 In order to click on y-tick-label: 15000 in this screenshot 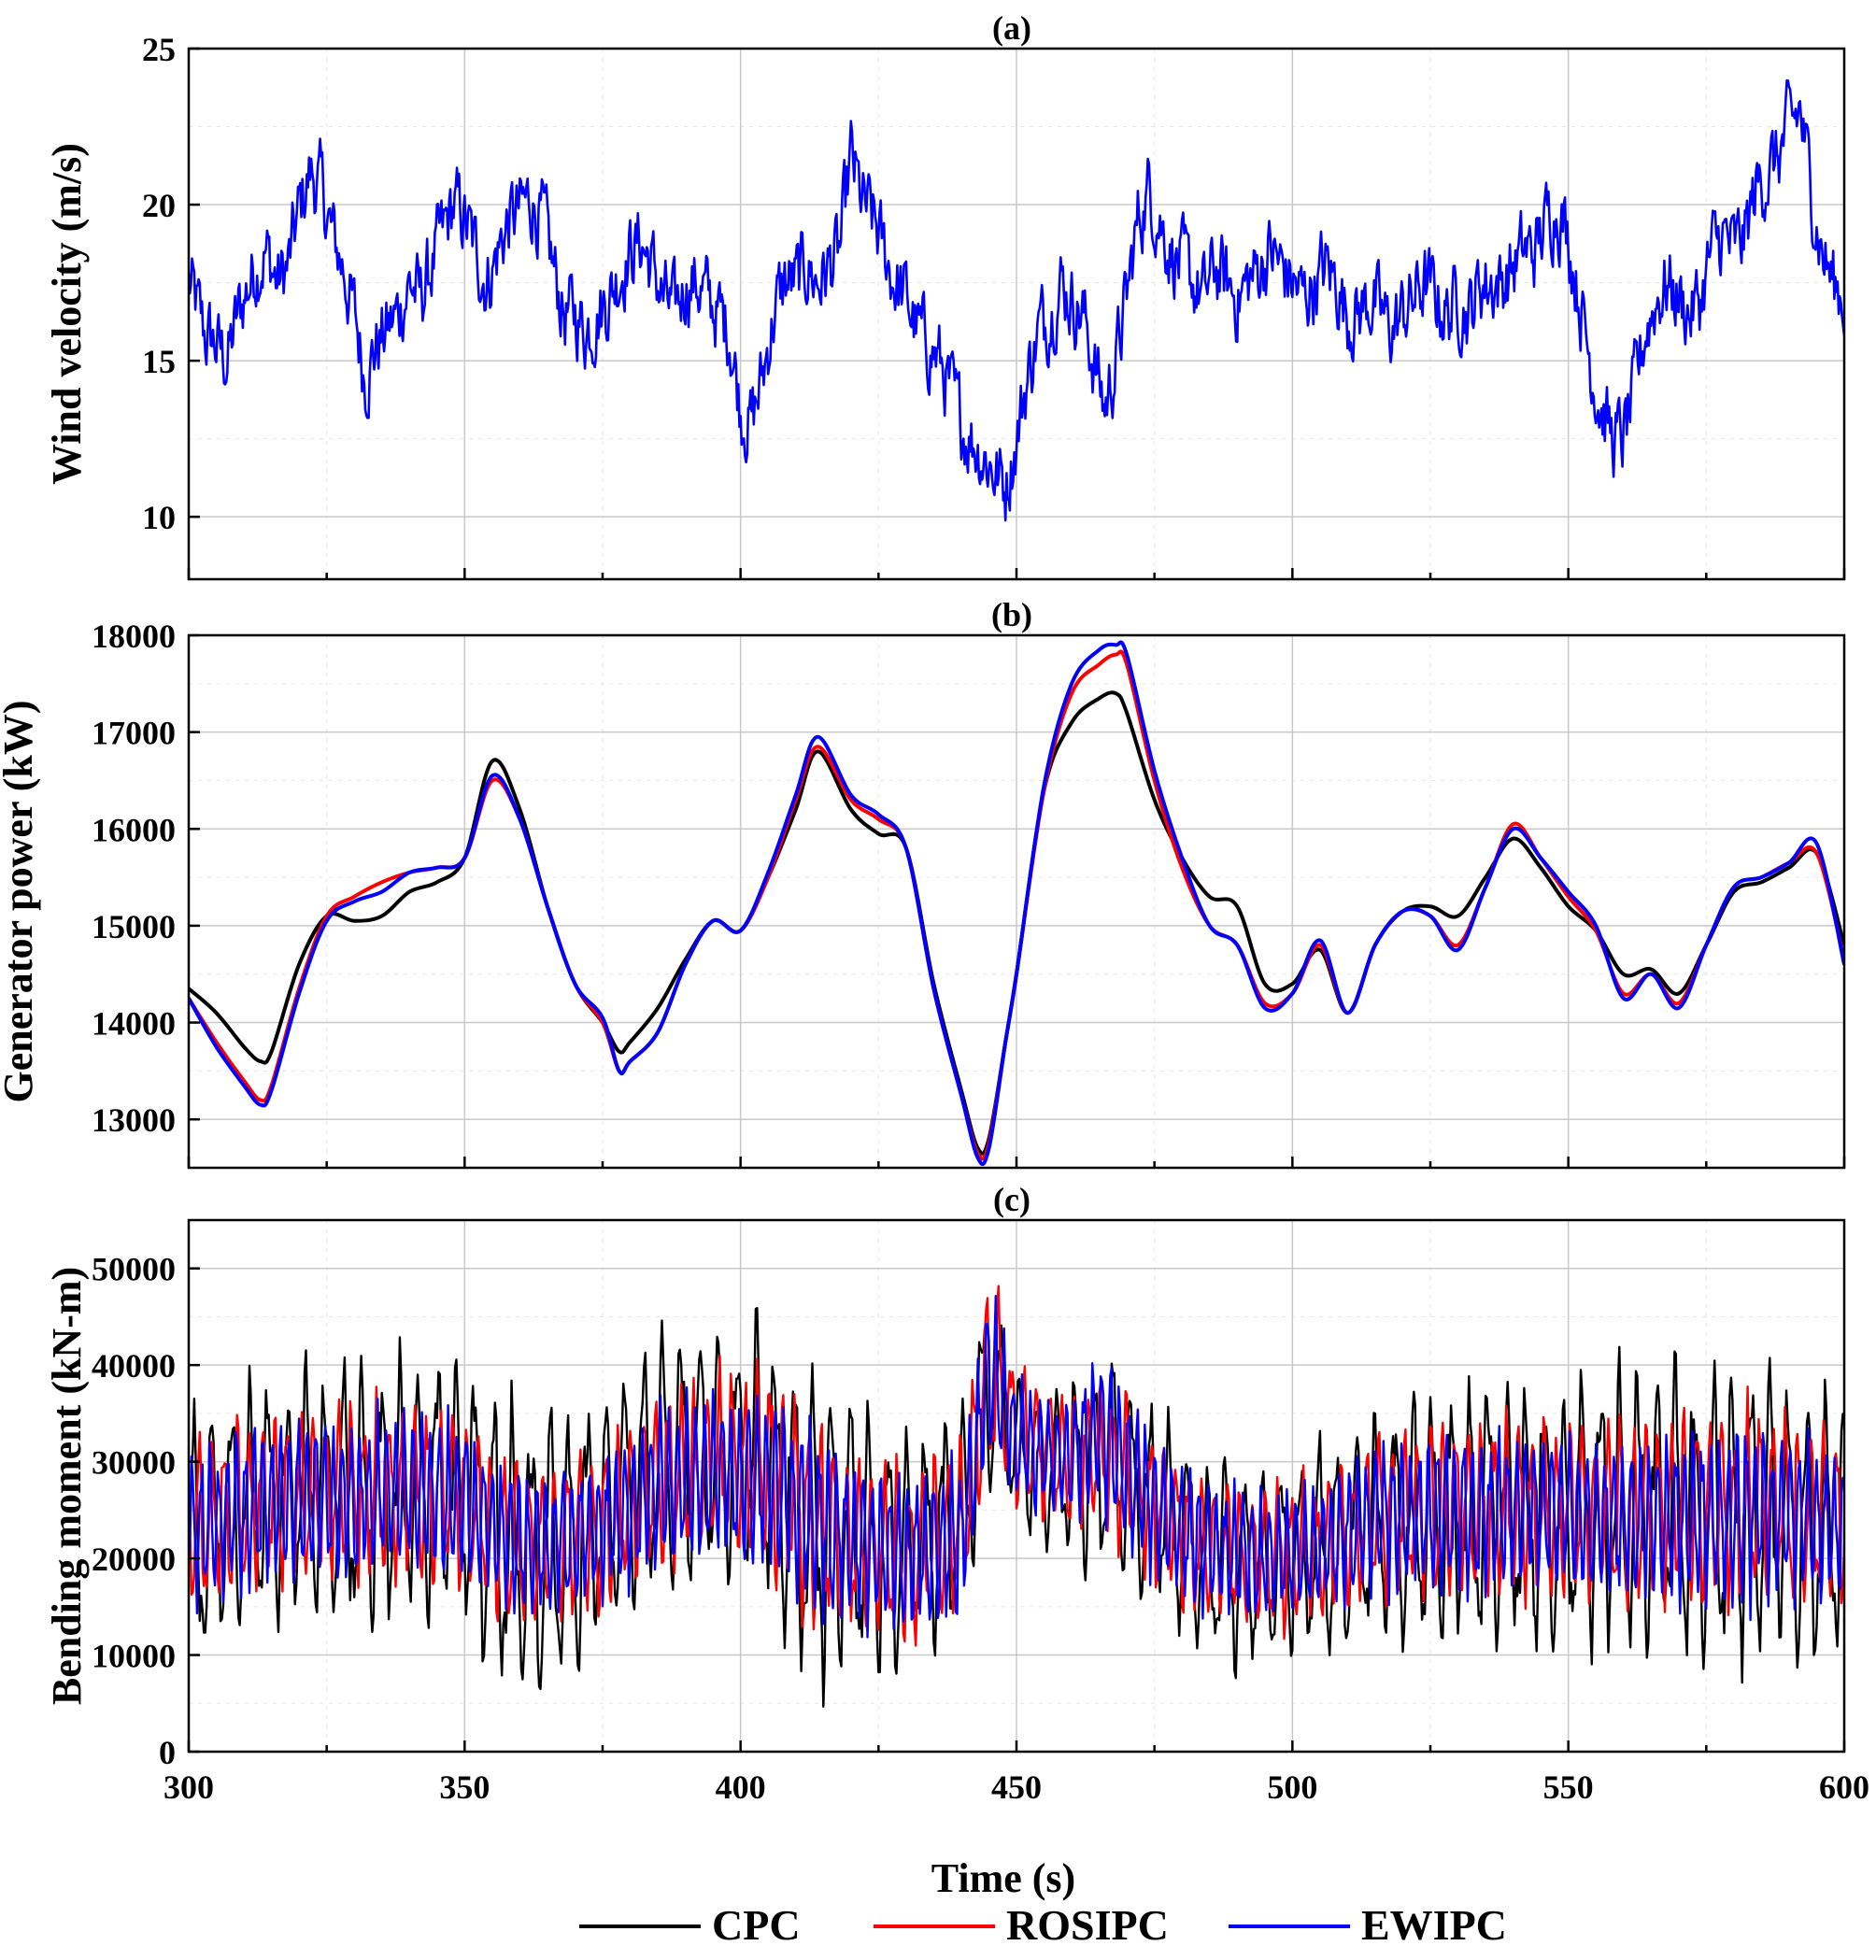, I will do `click(134, 927)`.